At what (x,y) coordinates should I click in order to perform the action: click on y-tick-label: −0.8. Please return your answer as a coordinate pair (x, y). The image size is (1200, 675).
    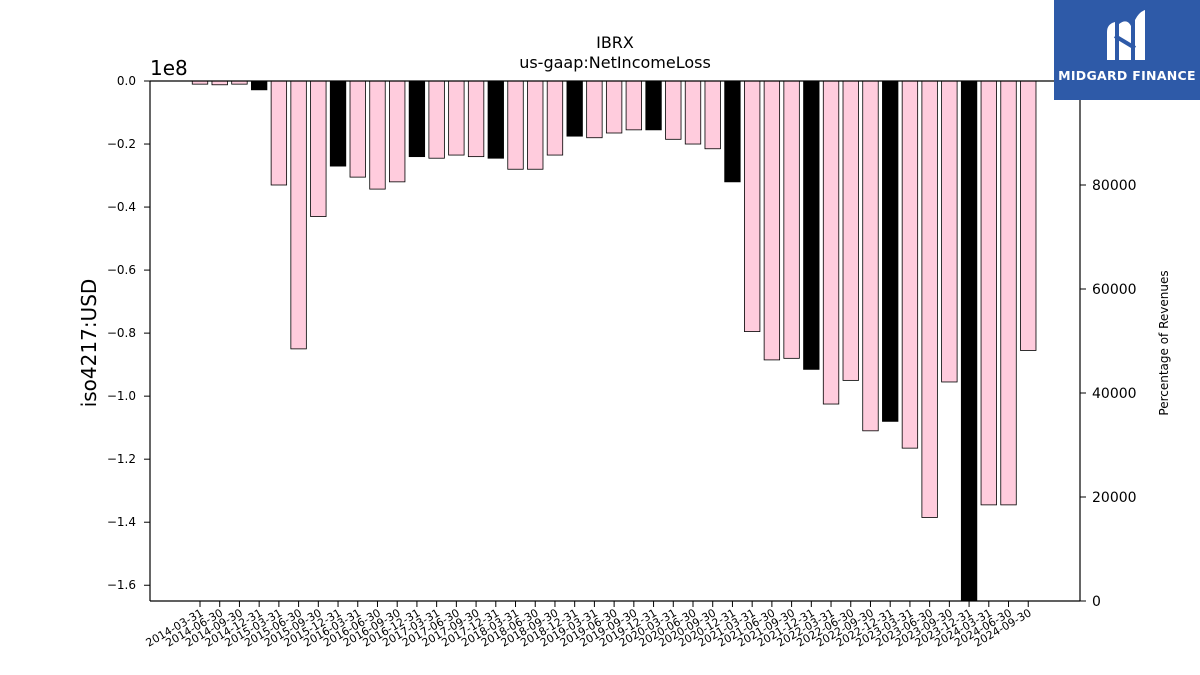
    Looking at the image, I should click on (121, 333).